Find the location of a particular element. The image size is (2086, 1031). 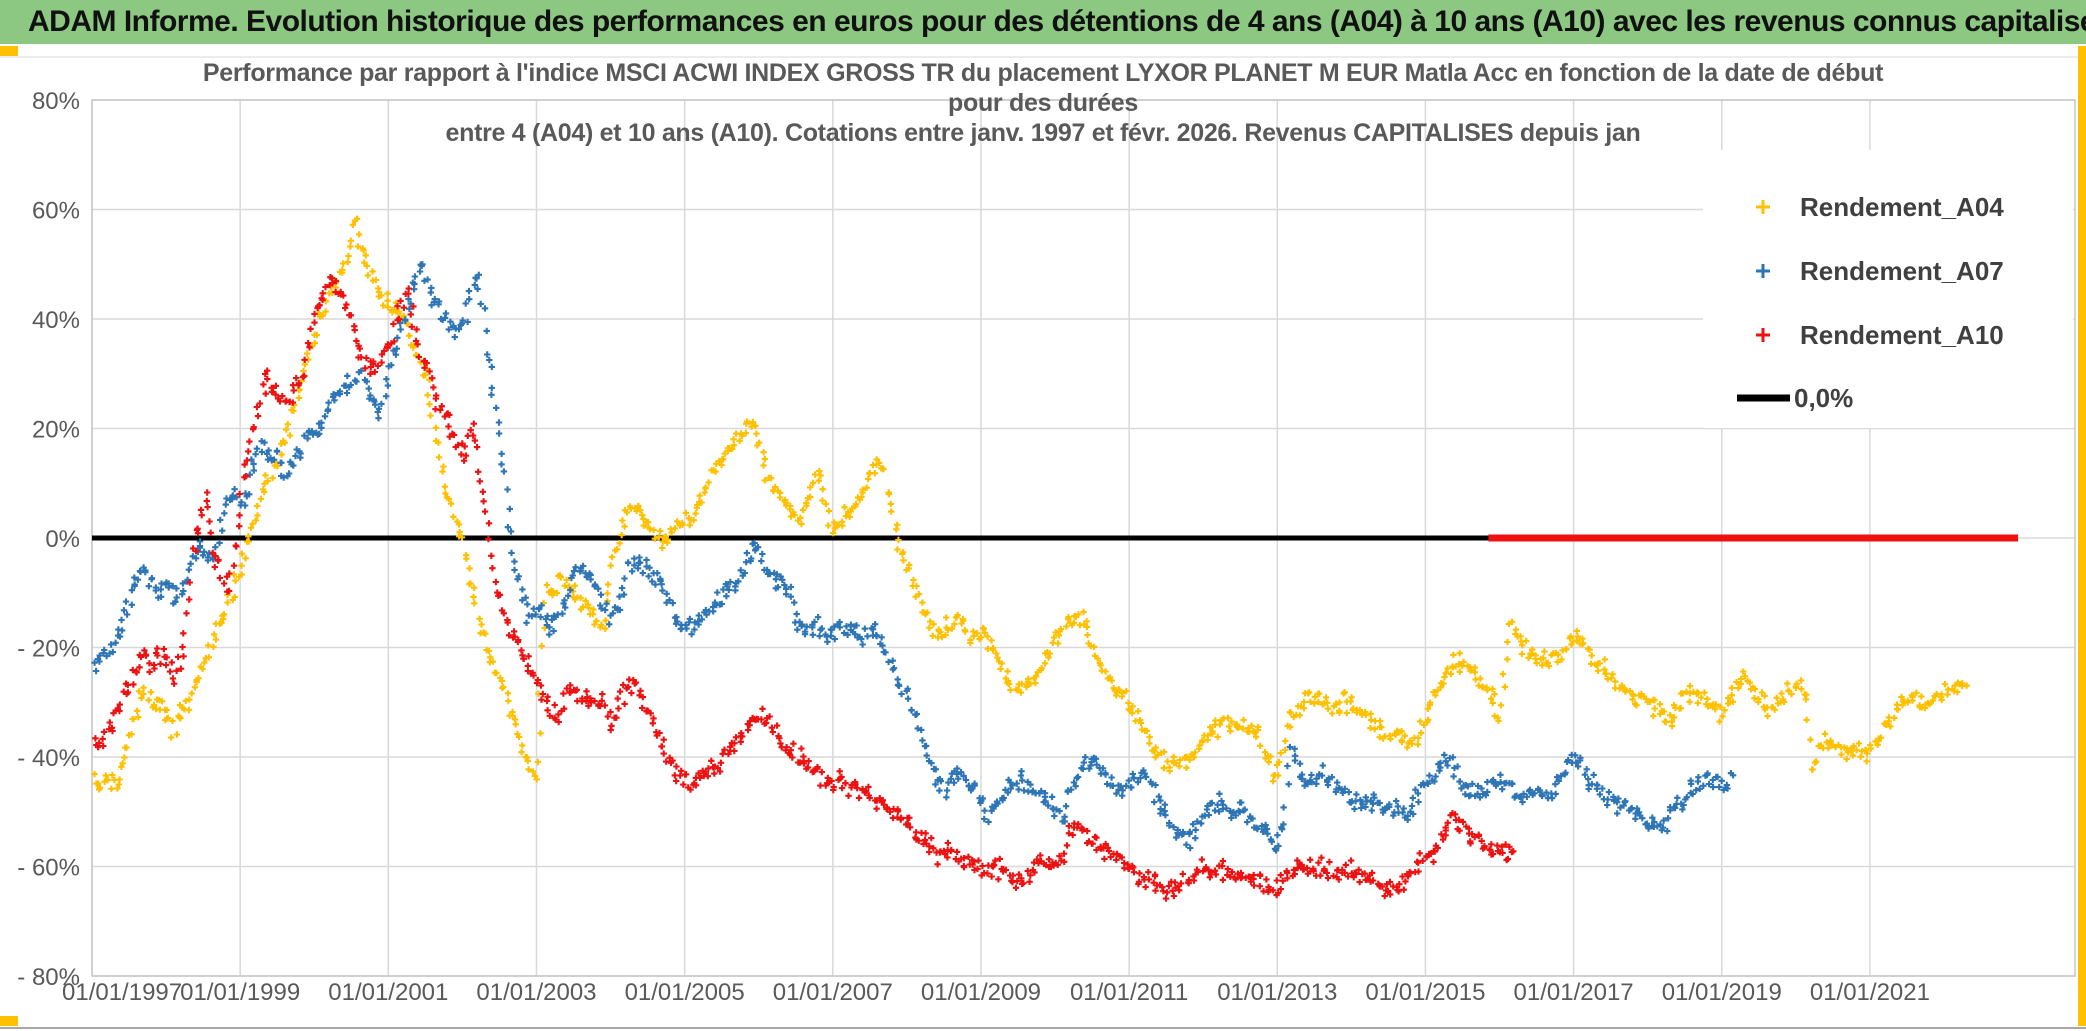

y-axis-label: - 80% is located at coordinates (48, 977).